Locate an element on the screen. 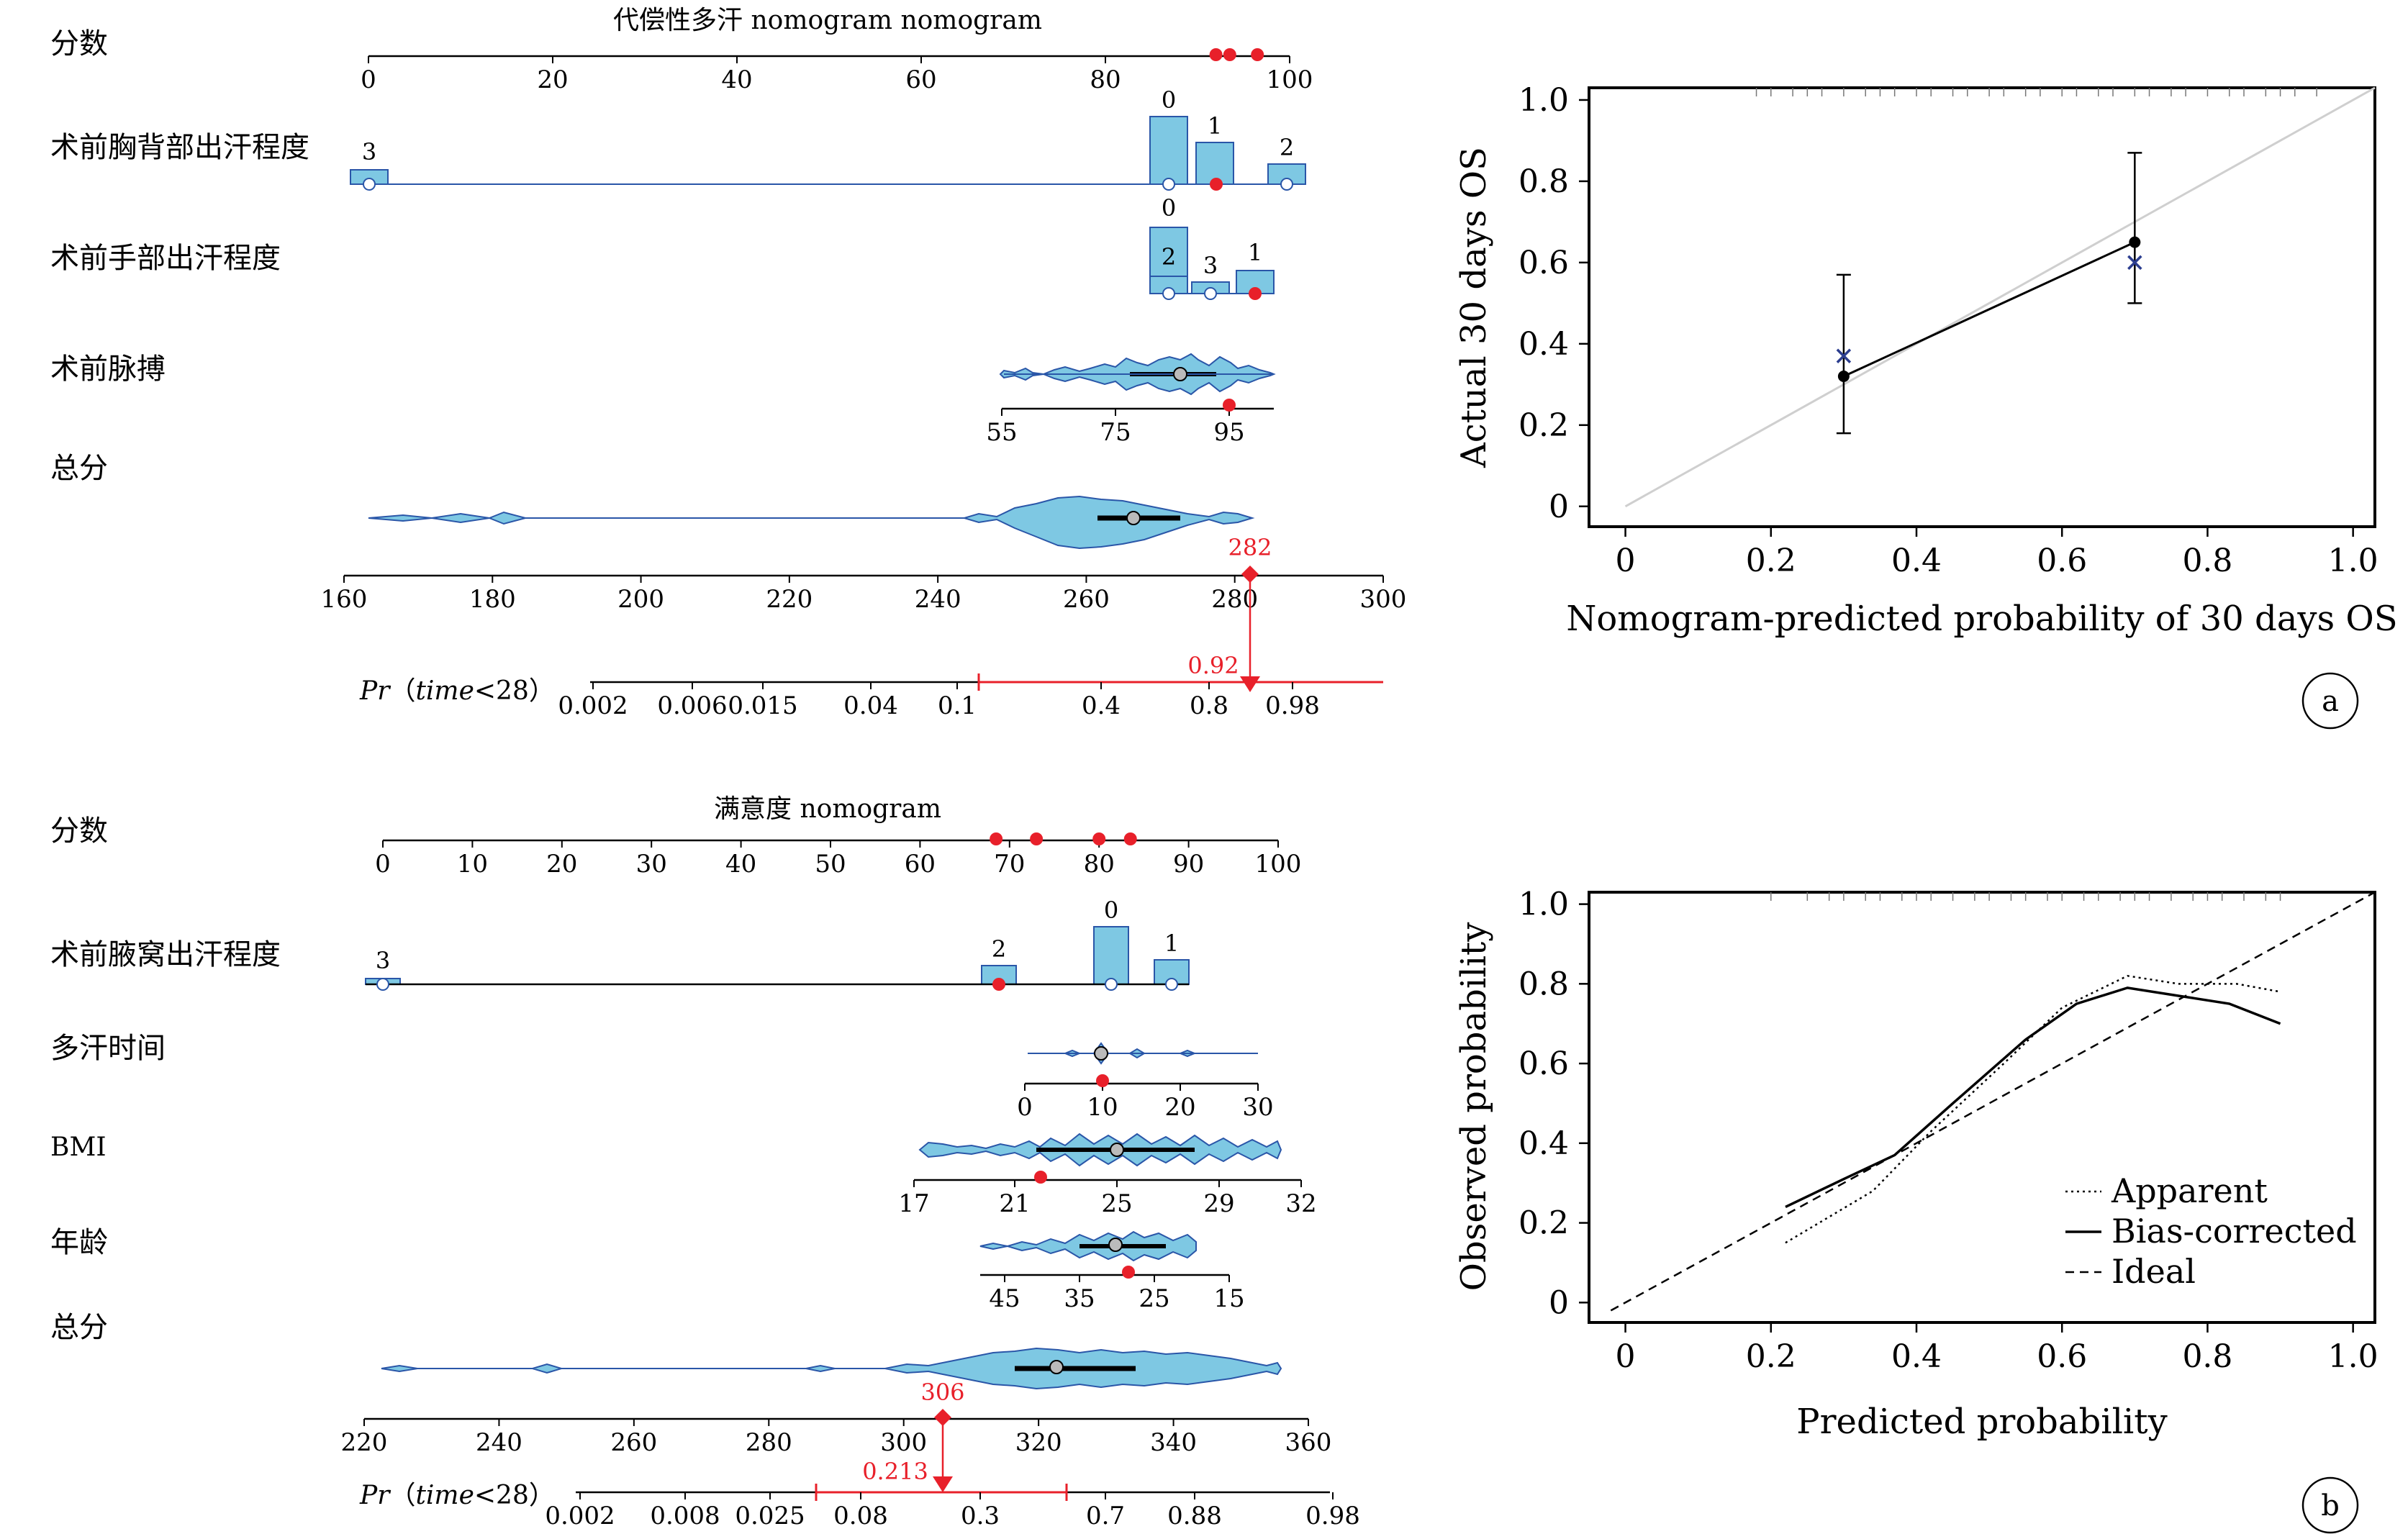  tick-label: 80 is located at coordinates (1099, 864).